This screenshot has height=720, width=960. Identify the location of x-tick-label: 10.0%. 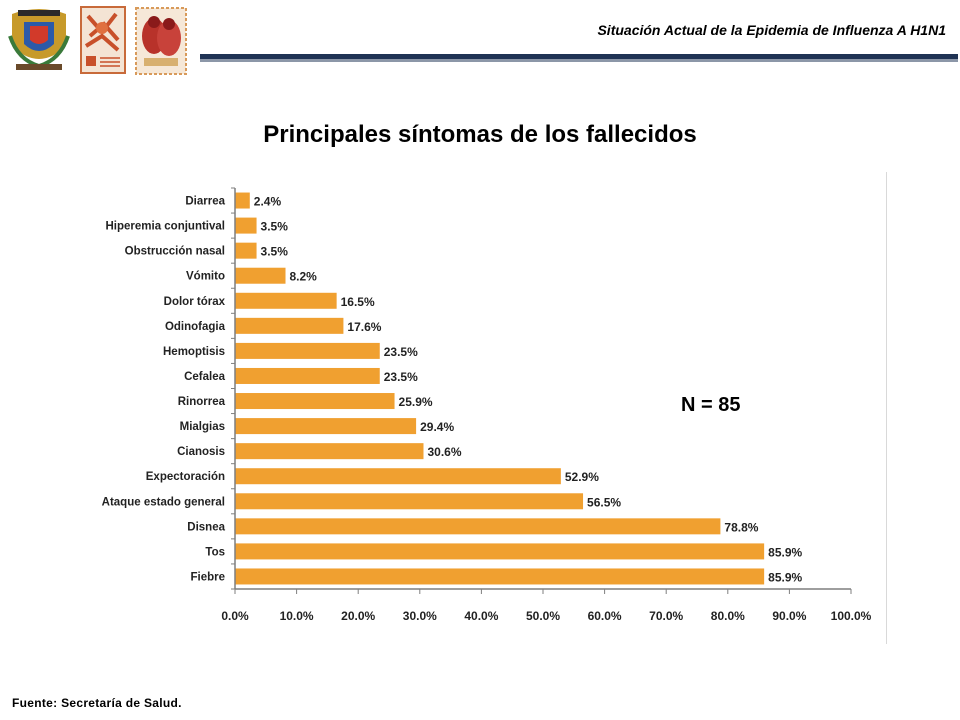
(297, 616).